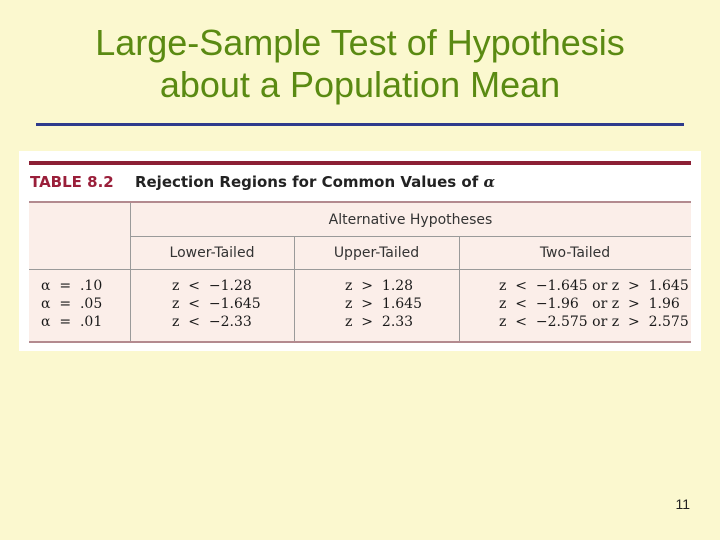 The width and height of the screenshot is (720, 540). I want to click on upper-tailed-cell: z > 1.645, so click(383, 304).